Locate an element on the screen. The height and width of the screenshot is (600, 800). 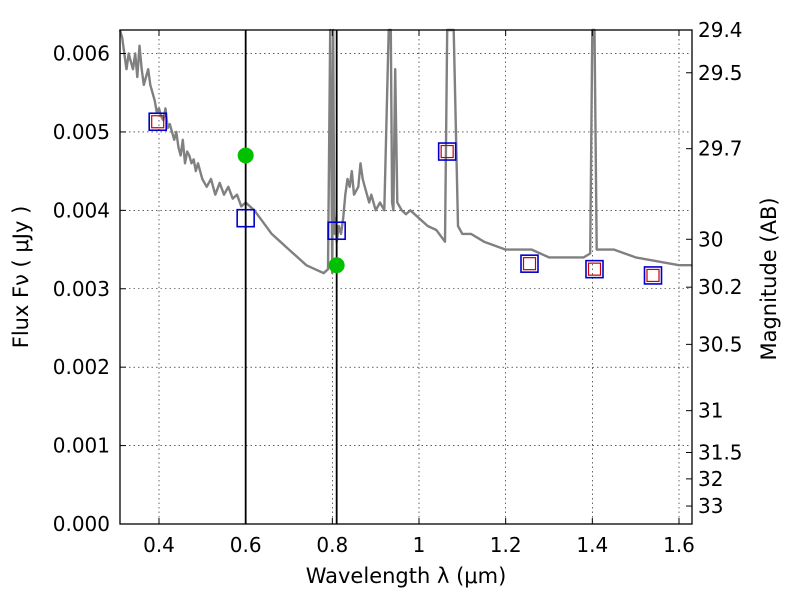
magnitude-tick-label: 30 is located at coordinates (710, 239).